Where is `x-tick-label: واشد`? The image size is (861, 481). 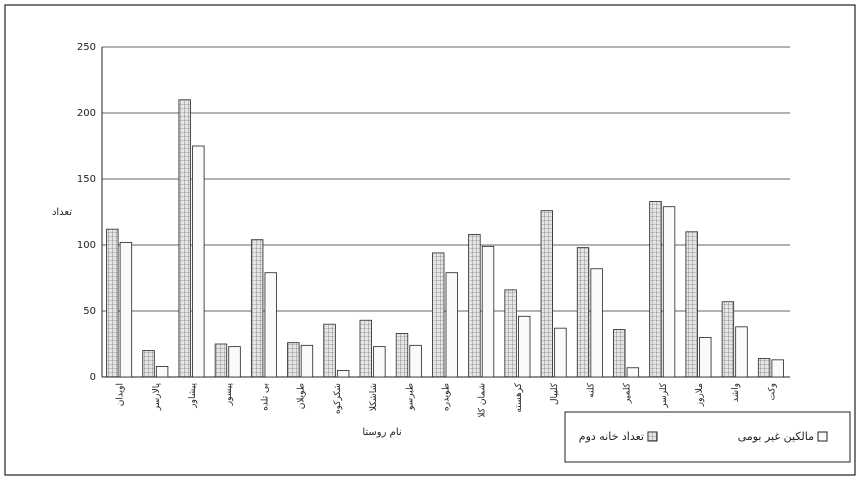 x-tick-label: واشد is located at coordinates (736, 392).